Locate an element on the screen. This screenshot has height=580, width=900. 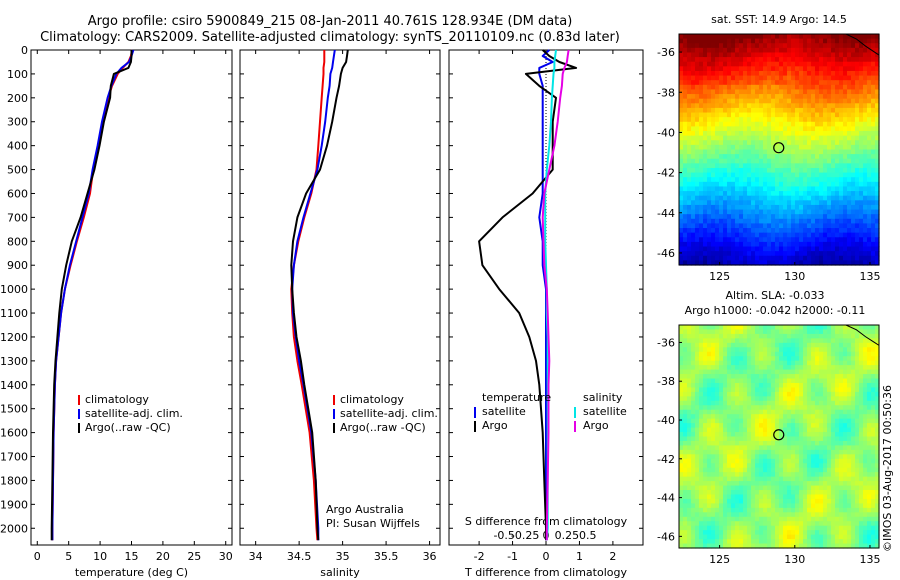
temperature-xtick-label: 0 is located at coordinates (37, 556).